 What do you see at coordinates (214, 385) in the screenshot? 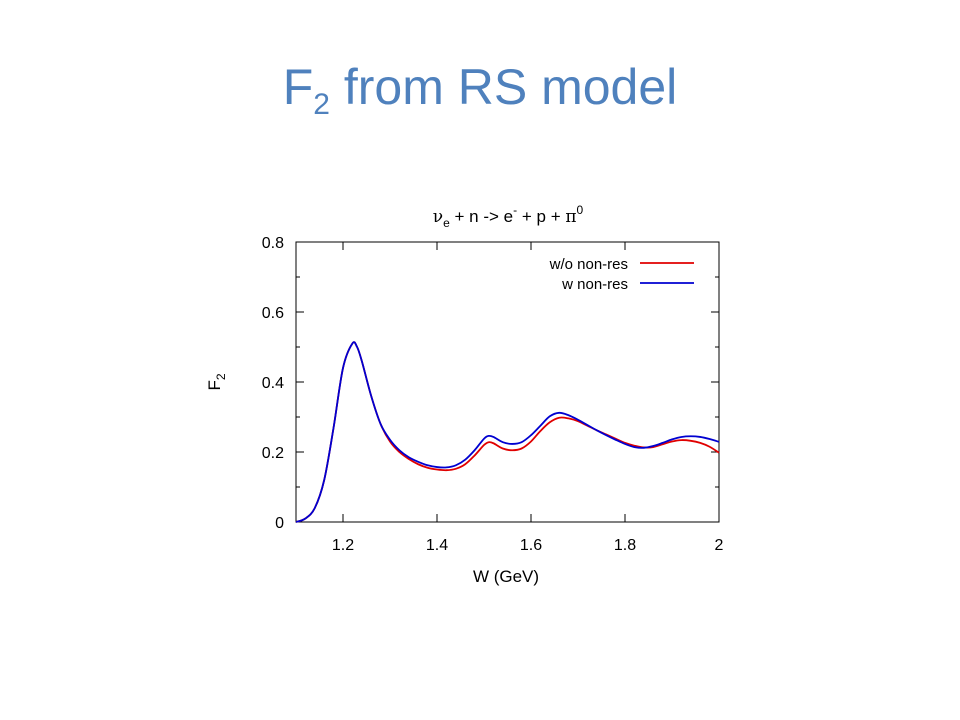
I see `y-axis-label-main: F` at bounding box center [214, 385].